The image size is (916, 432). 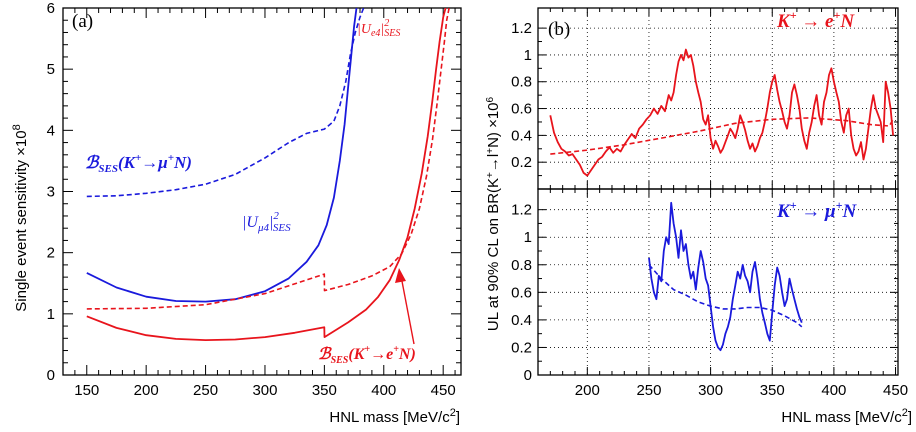 What do you see at coordinates (895, 390) in the screenshot?
I see `b-x-tick-label: 450` at bounding box center [895, 390].